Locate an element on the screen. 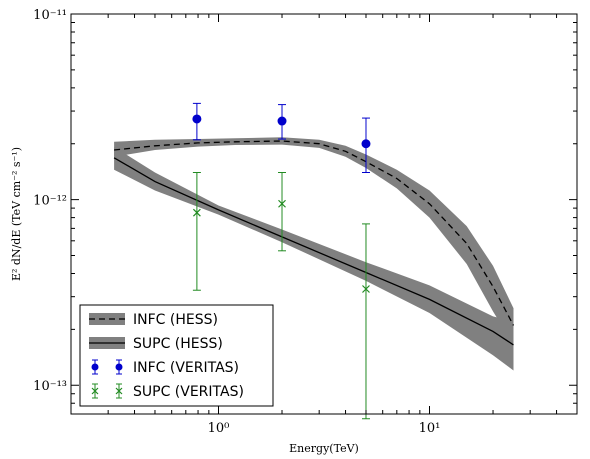 This screenshot has height=459, width=590. legend-label: INFC (VERITAS) is located at coordinates (186, 368).